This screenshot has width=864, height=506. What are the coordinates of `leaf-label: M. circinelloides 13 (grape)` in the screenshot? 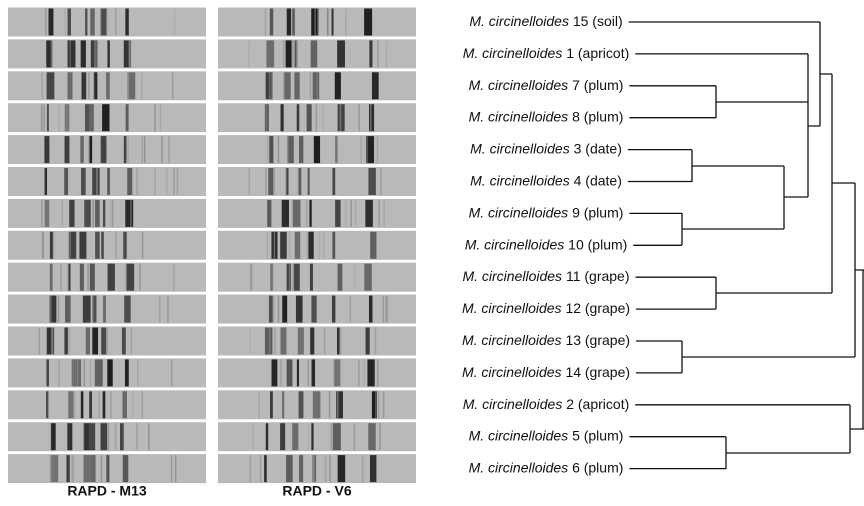 It's located at (546, 340).